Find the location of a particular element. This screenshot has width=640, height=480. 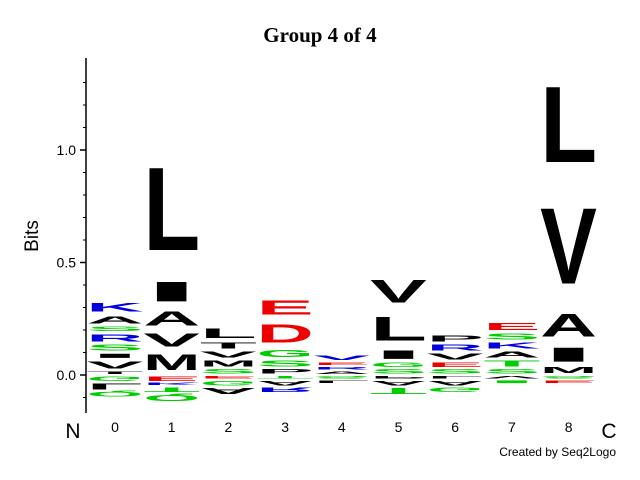

x-tick-label: 5 is located at coordinates (399, 427).